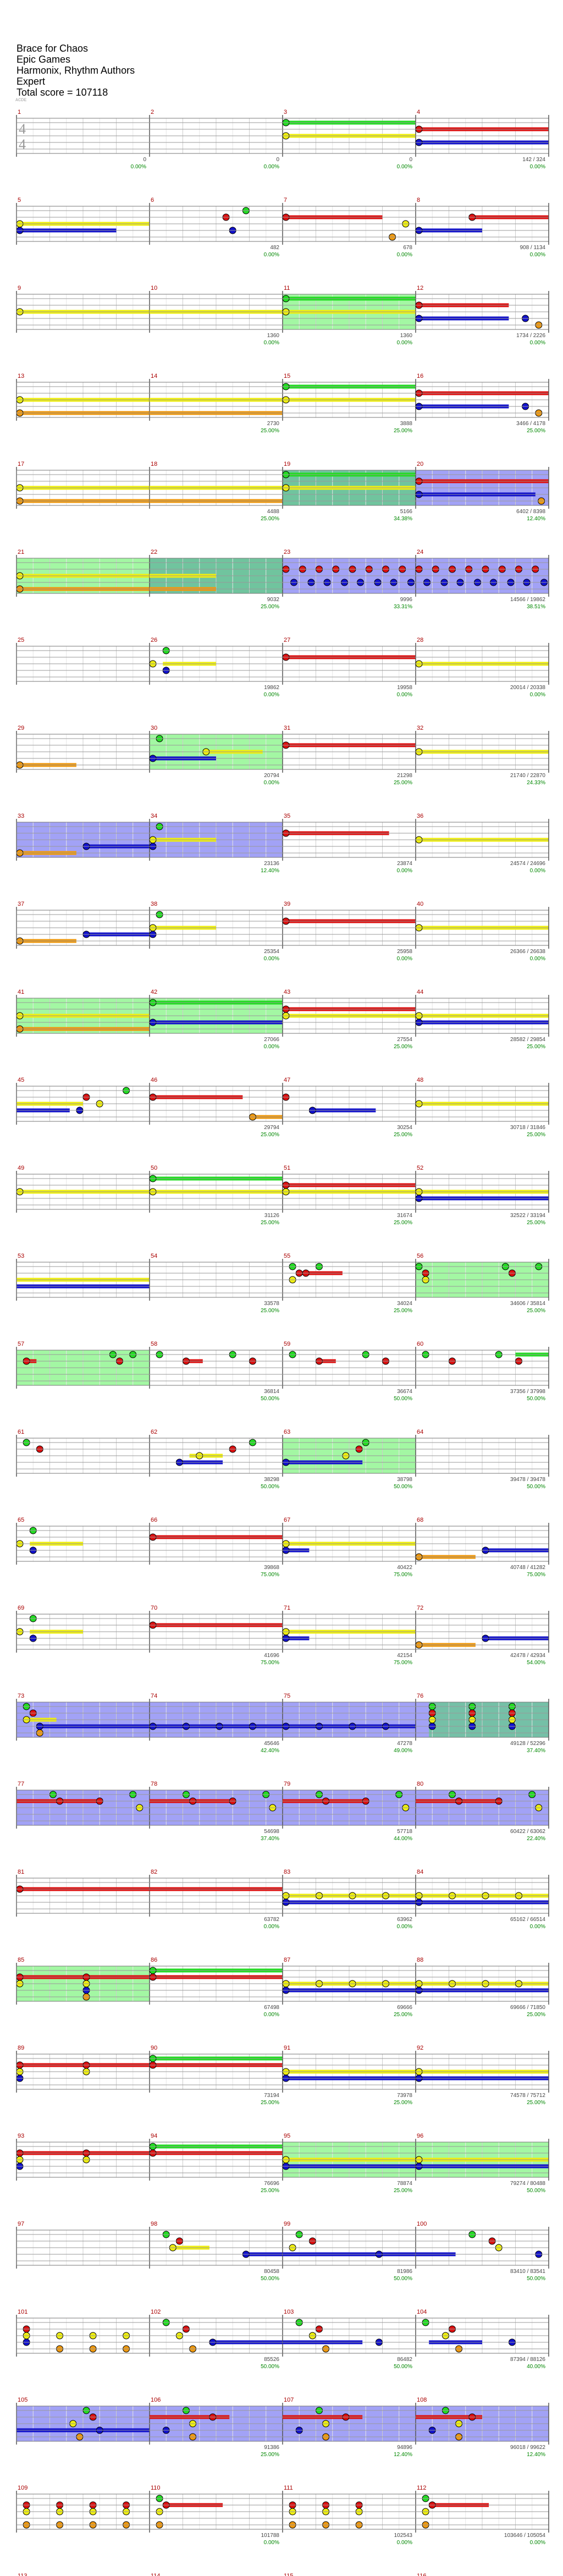 The height and width of the screenshot is (2576, 563). Describe the element at coordinates (287, 1608) in the screenshot. I see `measure-number: 71` at that location.